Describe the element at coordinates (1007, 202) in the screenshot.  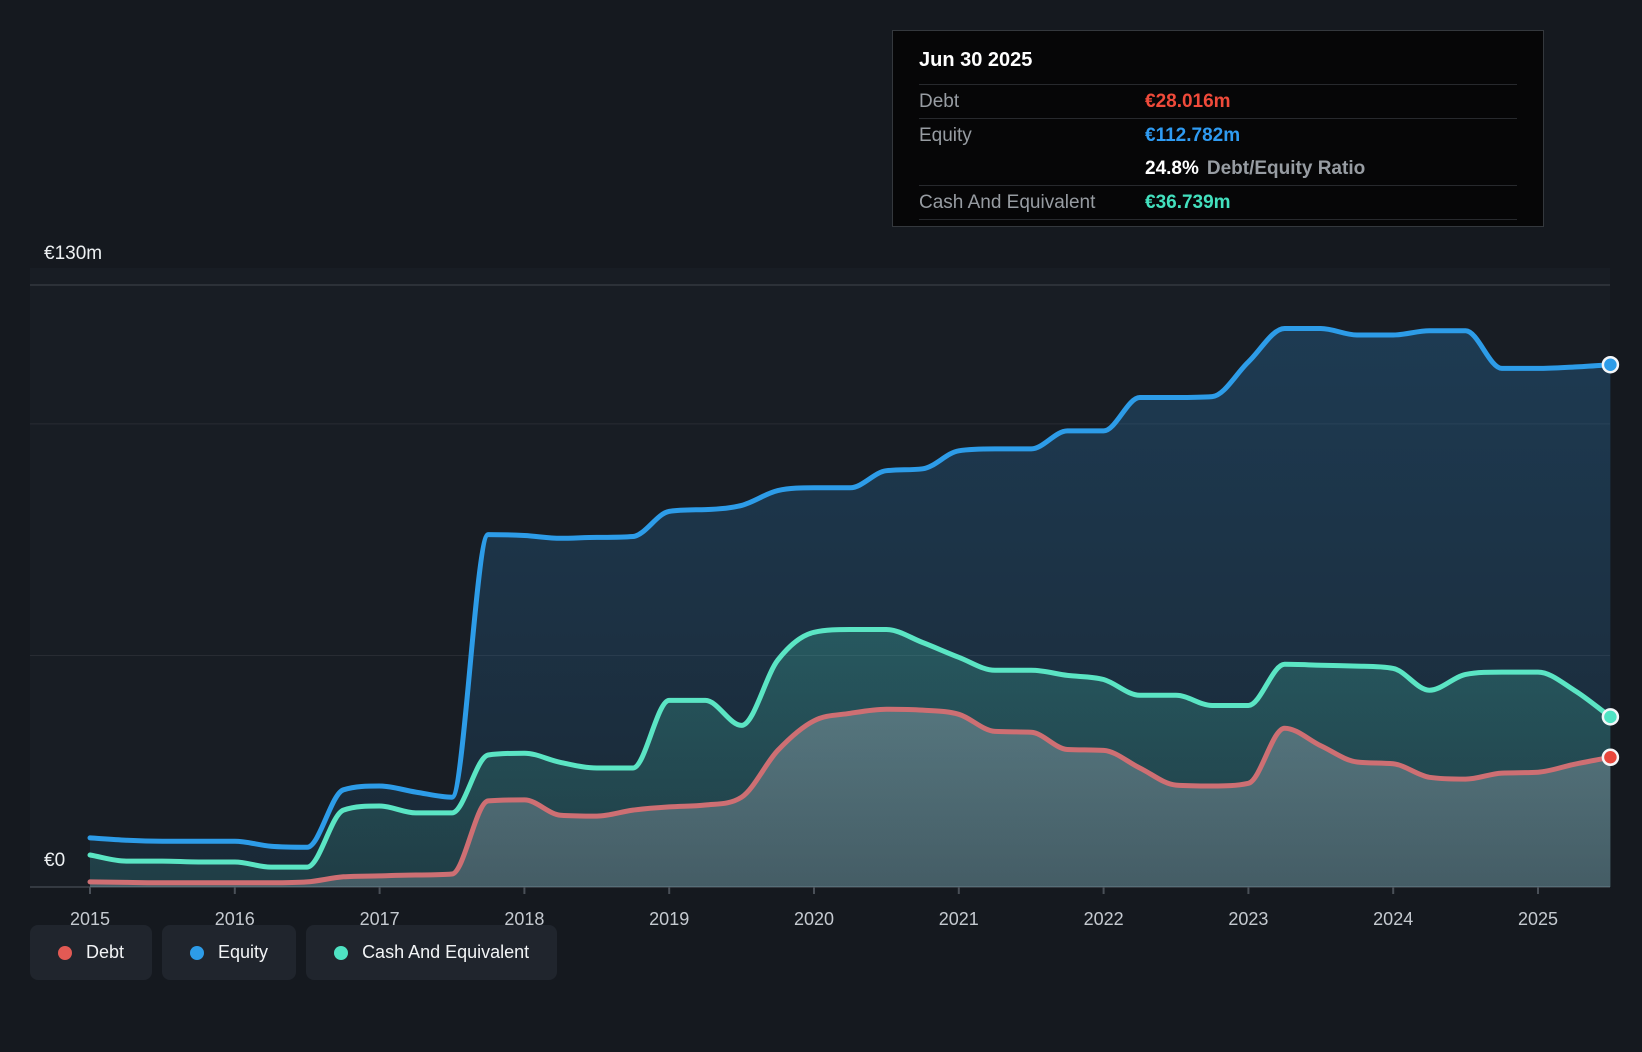
I see `tooltip-cash-label: Cash And Equivalent` at that location.